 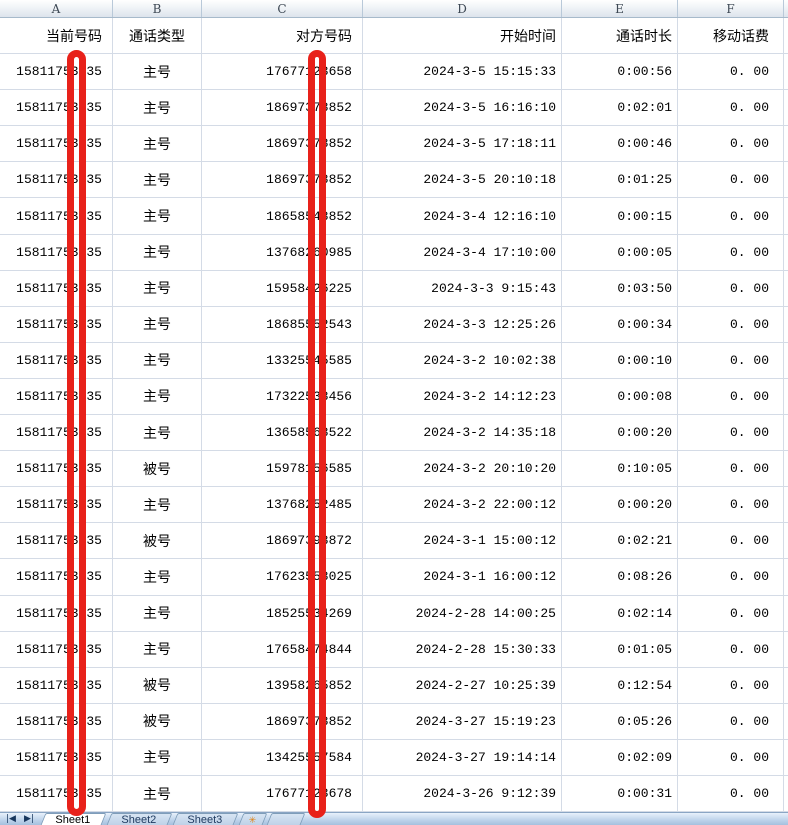 What do you see at coordinates (731, 8) in the screenshot?
I see `column-header-F: F` at bounding box center [731, 8].